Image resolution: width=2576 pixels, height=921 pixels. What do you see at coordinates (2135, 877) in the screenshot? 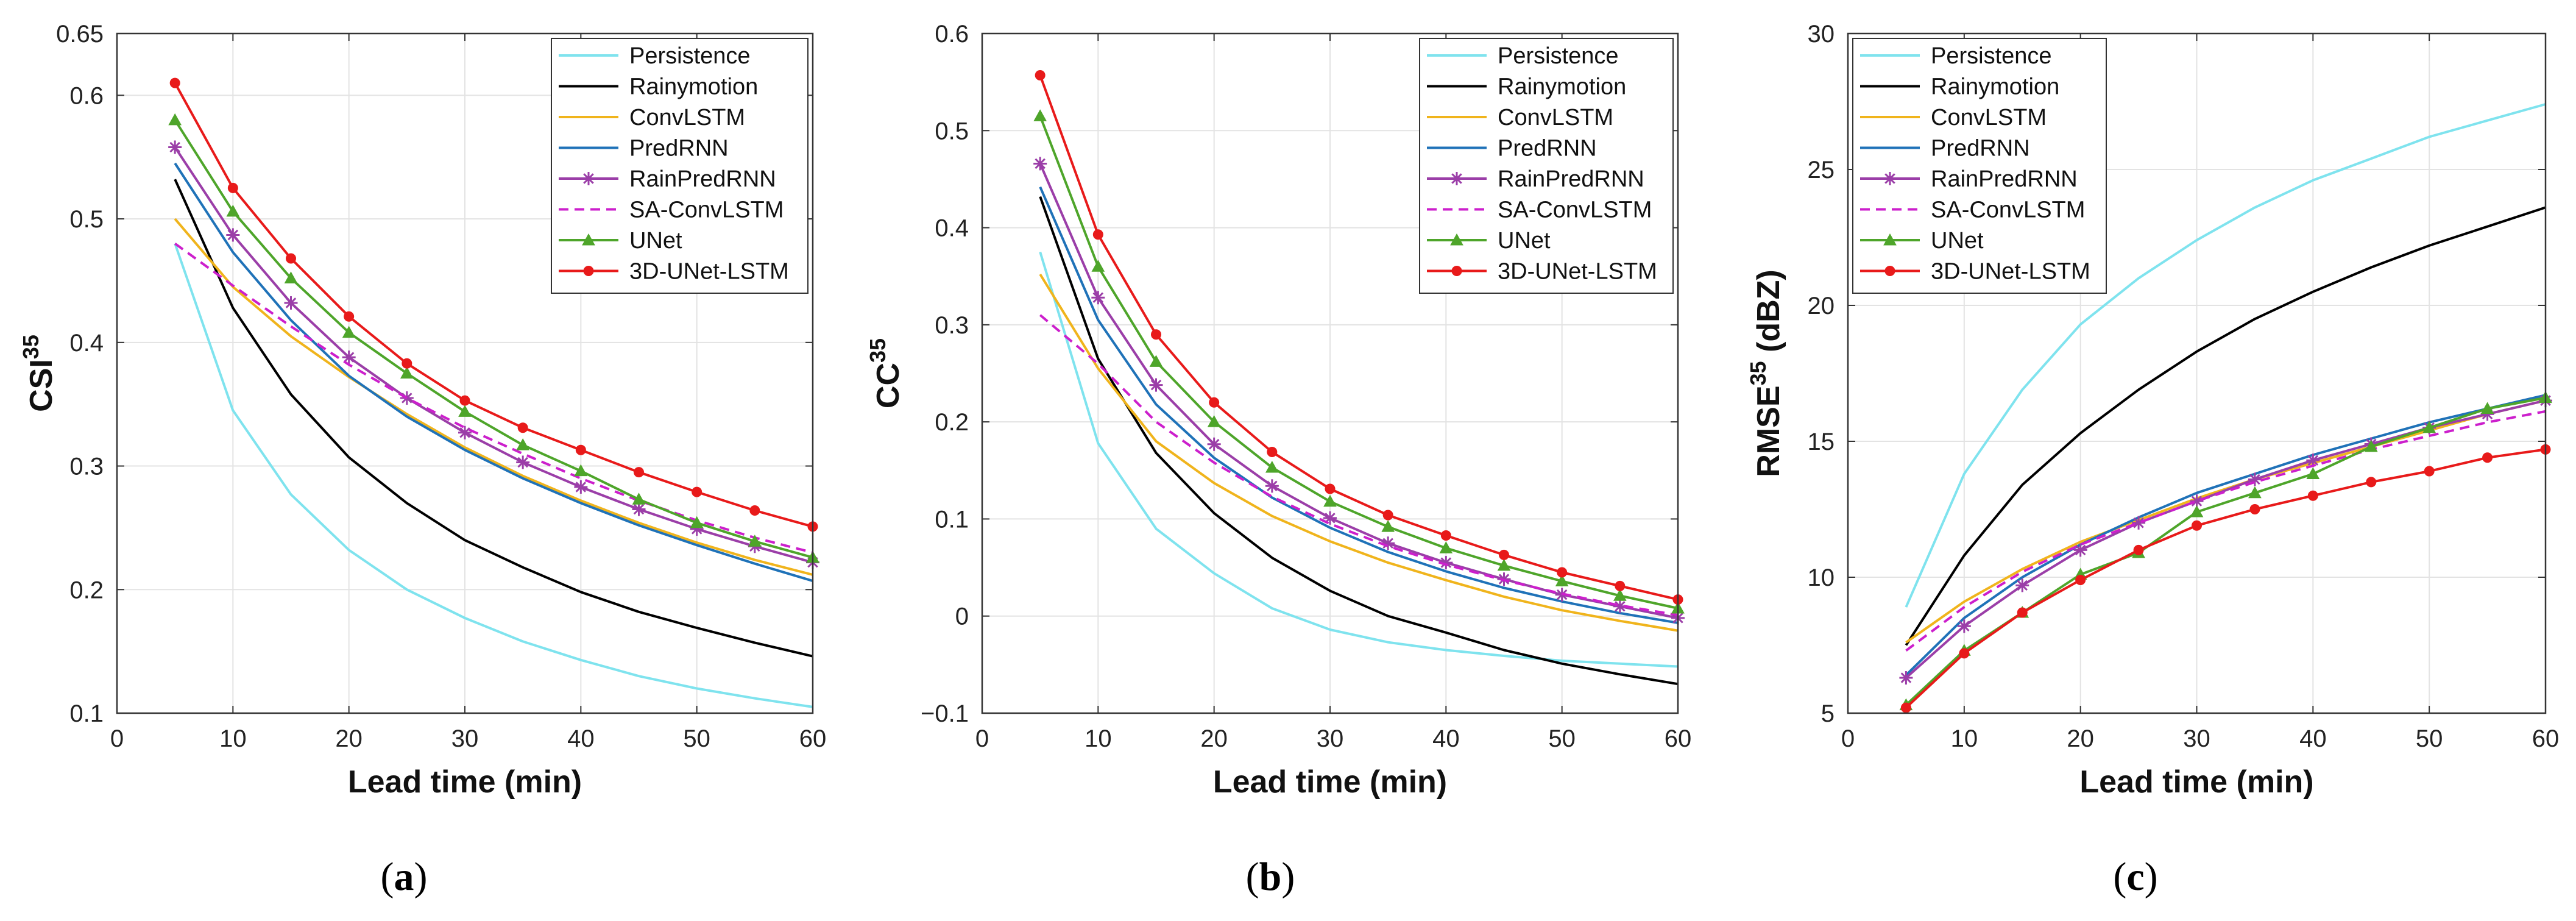
I see `panel-label: (c)` at bounding box center [2135, 877].